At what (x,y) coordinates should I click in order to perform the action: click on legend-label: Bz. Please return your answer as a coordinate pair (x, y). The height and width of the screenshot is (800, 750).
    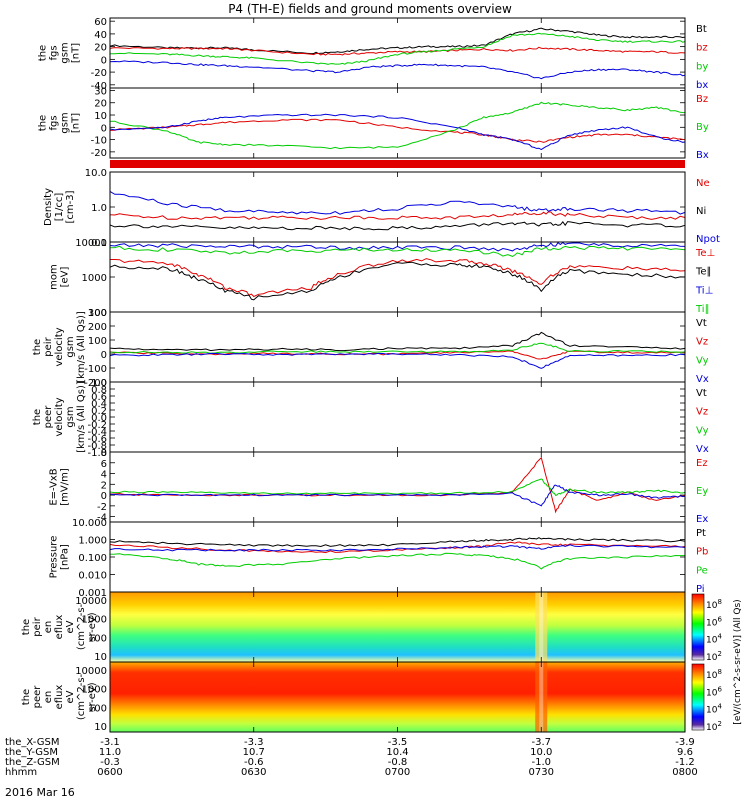
    Looking at the image, I should click on (702, 99).